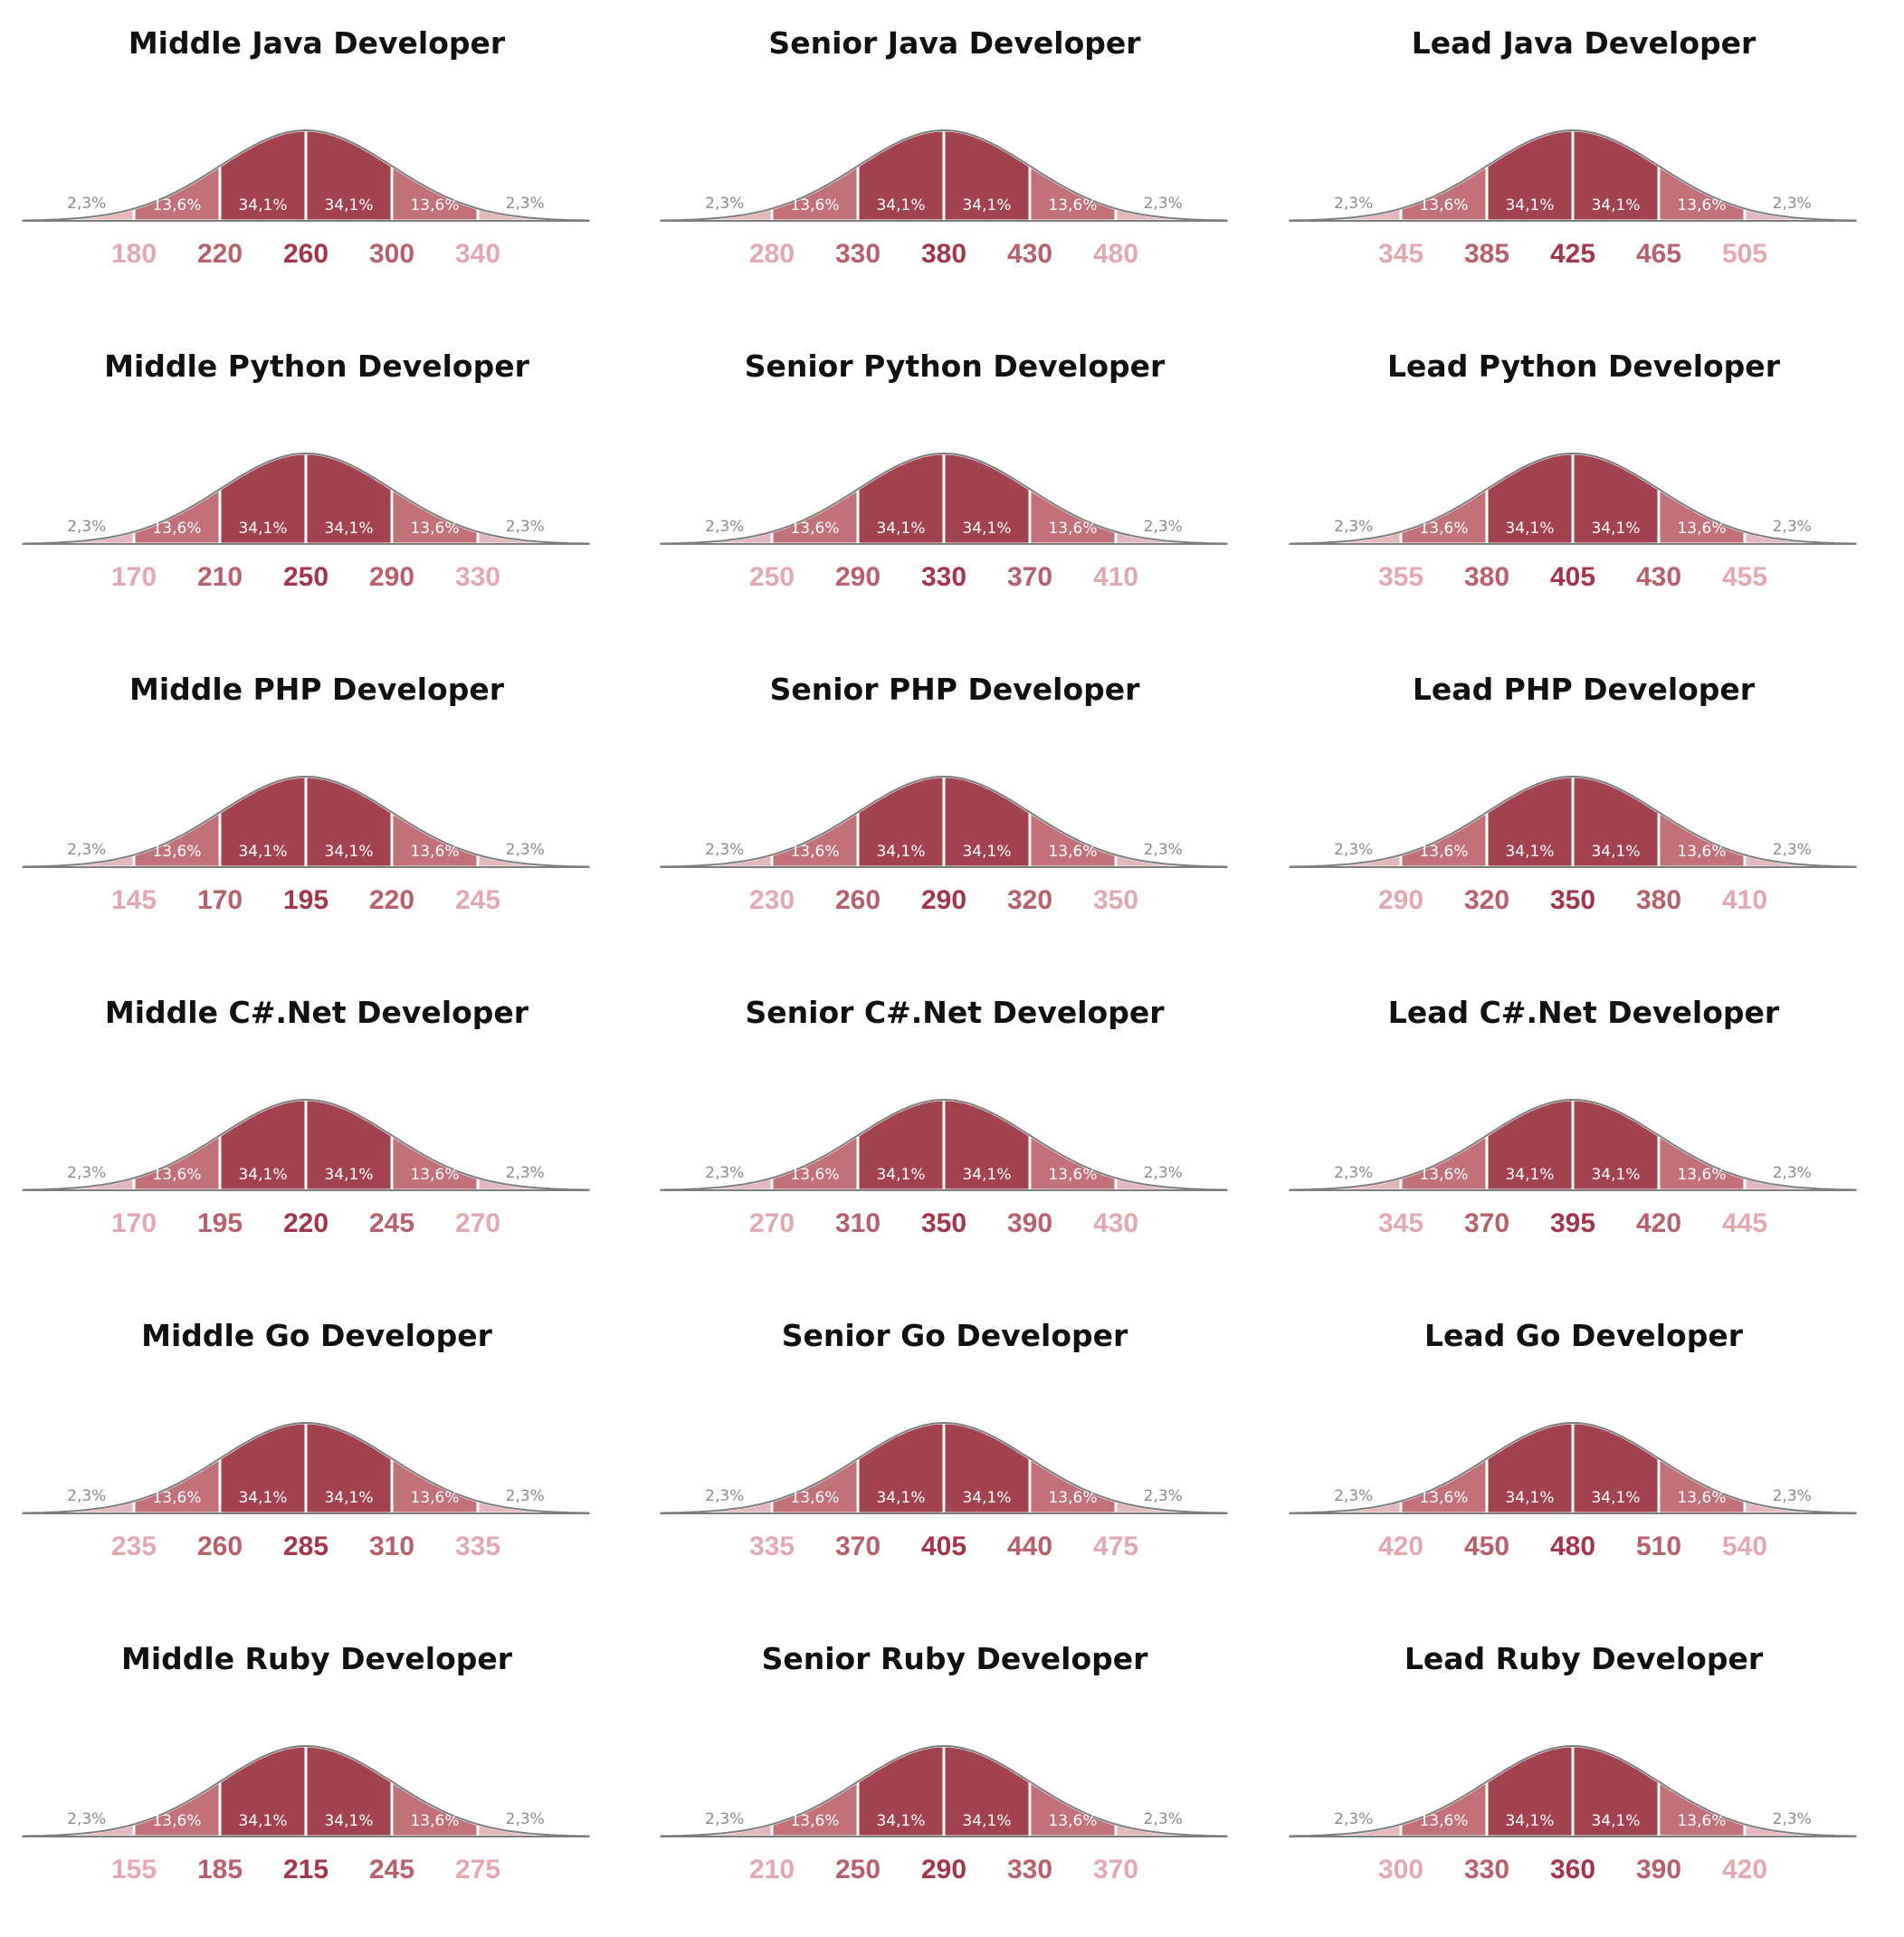  What do you see at coordinates (316, 1335) in the screenshot?
I see `chart-title: Middle Go Developer` at bounding box center [316, 1335].